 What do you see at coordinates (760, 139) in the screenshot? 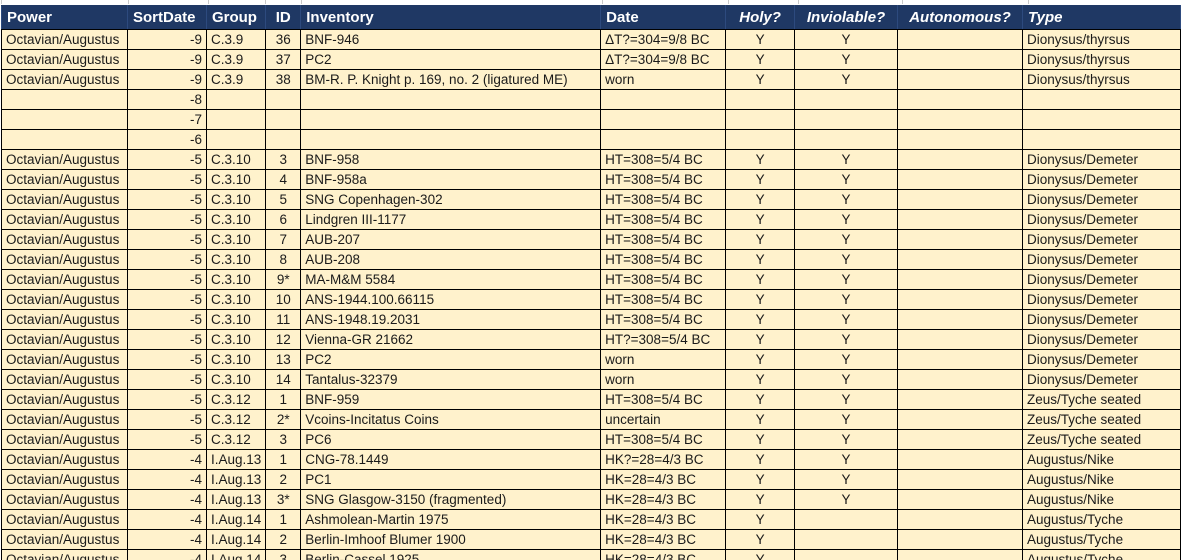
I see `cell-holy` at bounding box center [760, 139].